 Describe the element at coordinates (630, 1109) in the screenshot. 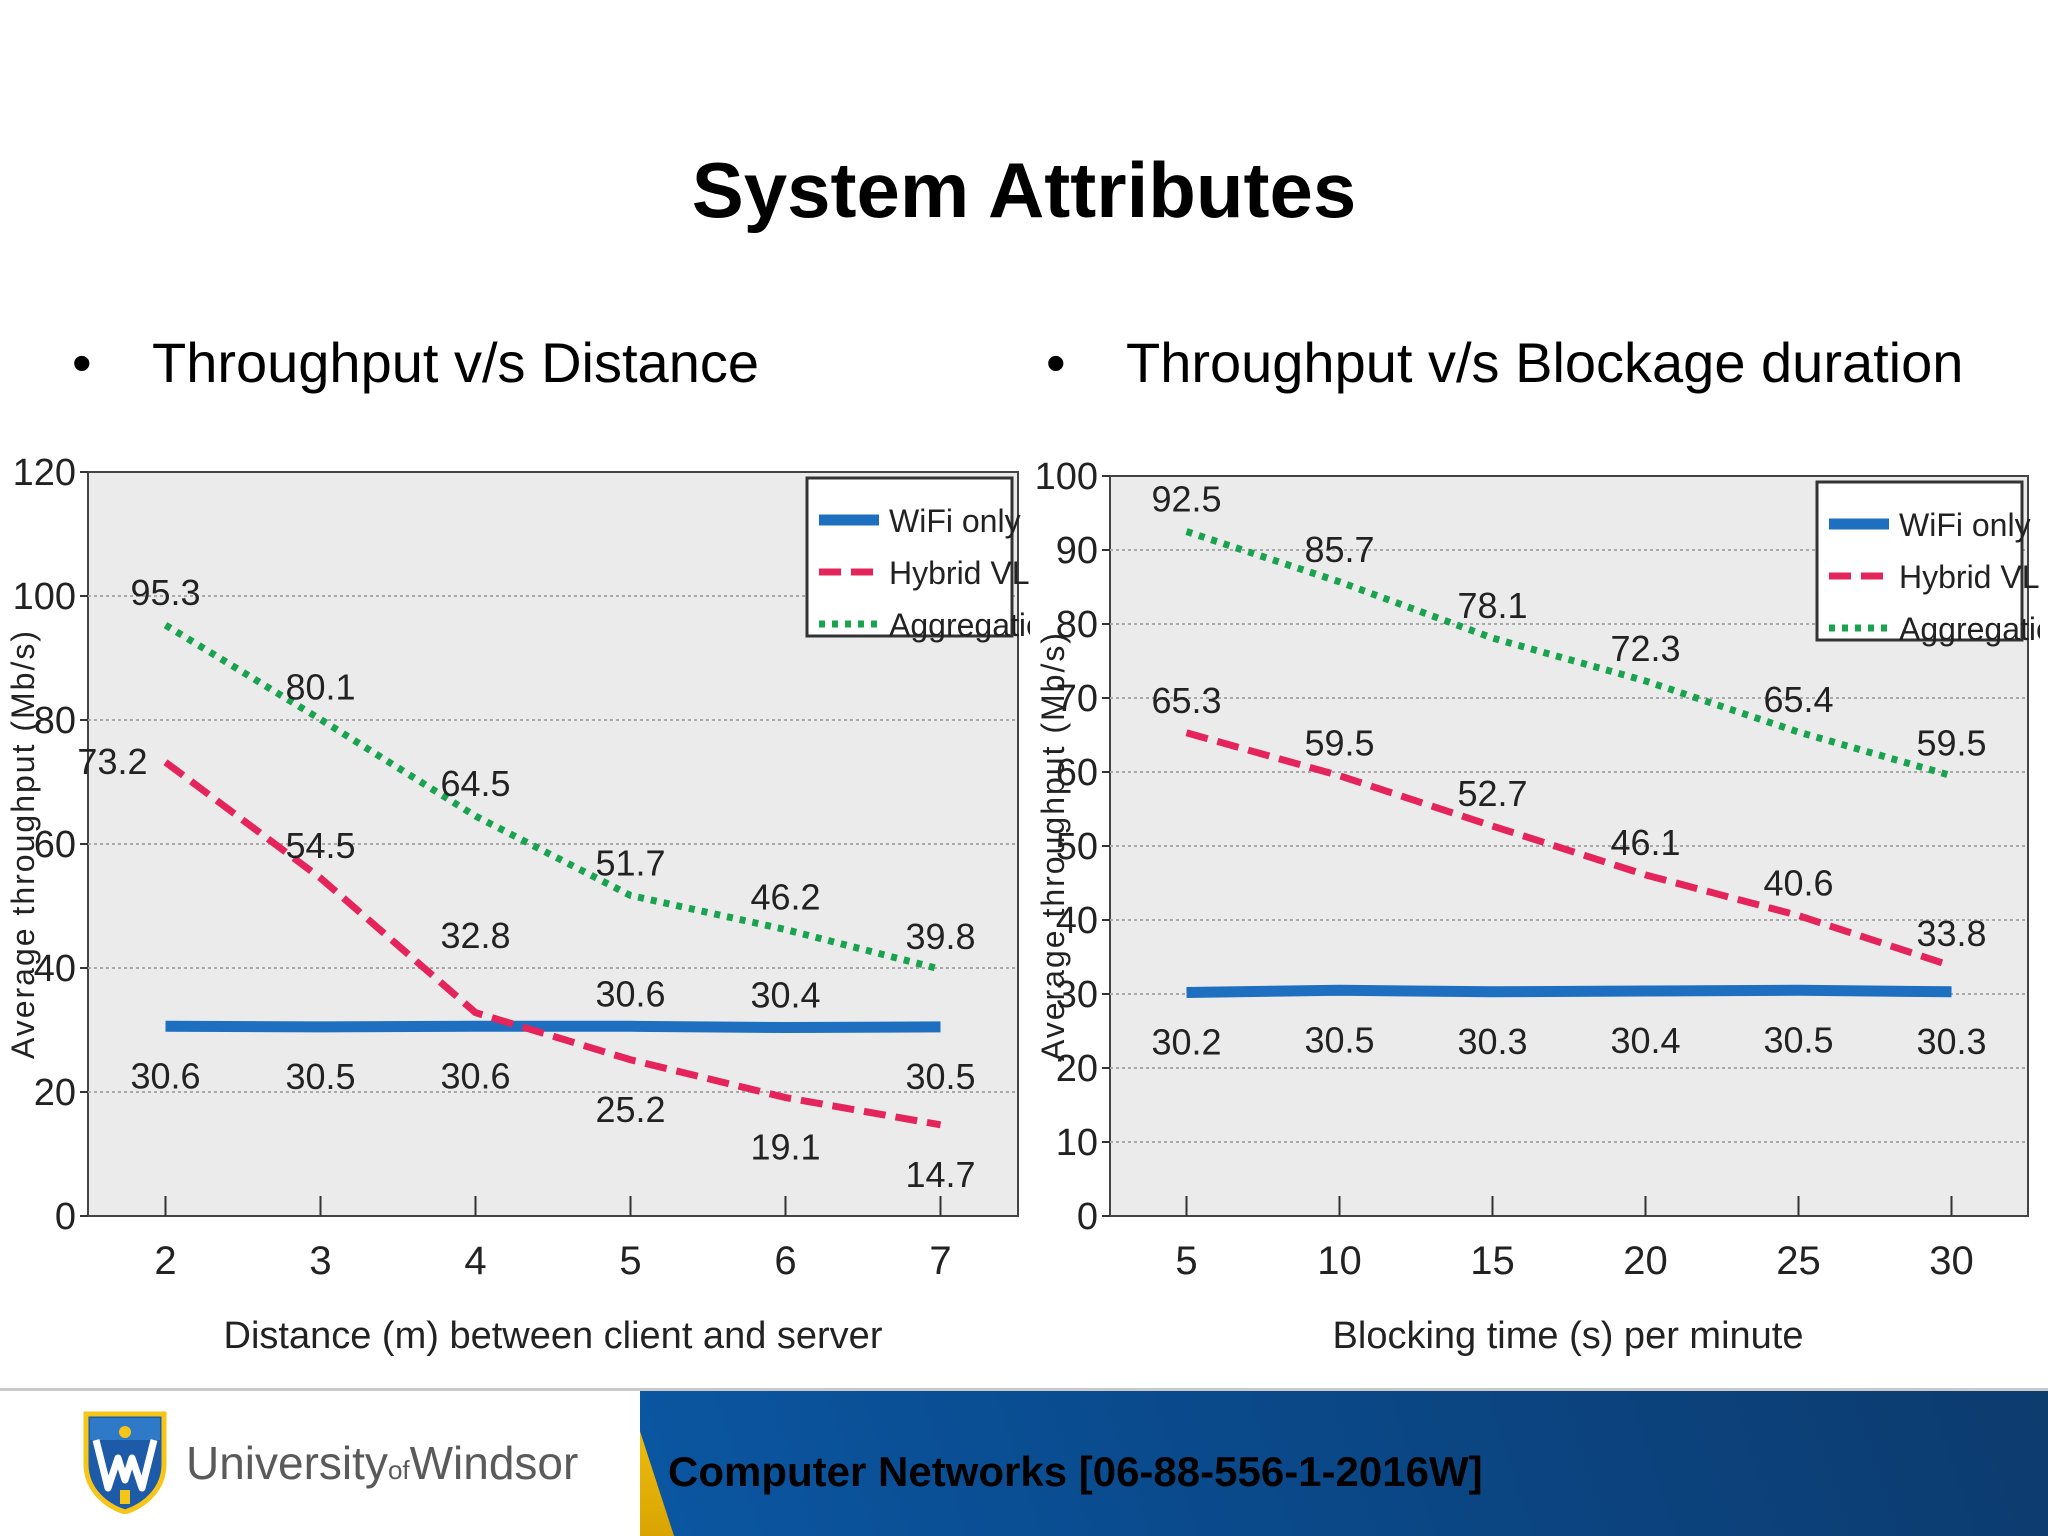

I see `data-label: 25.2` at that location.